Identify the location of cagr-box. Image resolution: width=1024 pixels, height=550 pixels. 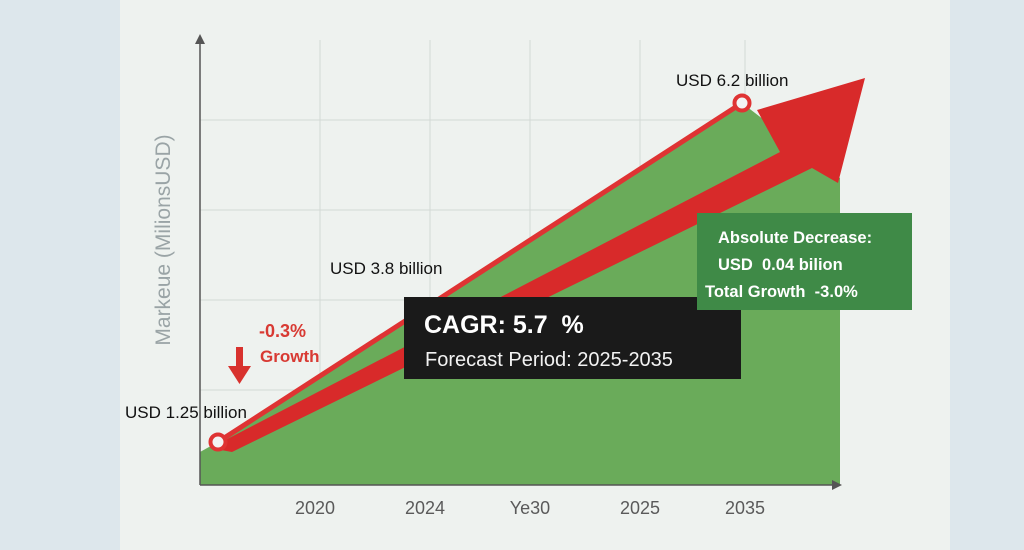
(572, 338).